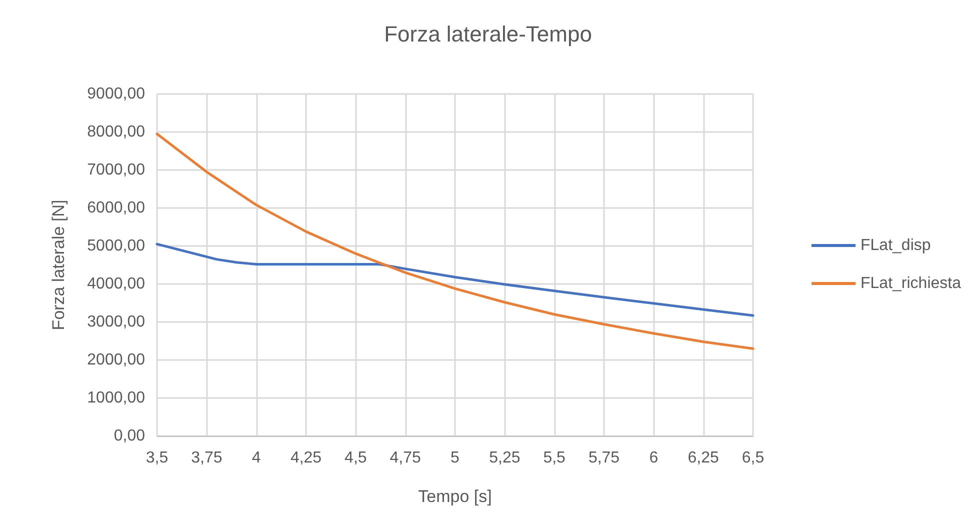  Describe the element at coordinates (116, 94) in the screenshot. I see `y-tick-label: 9000,00` at that location.